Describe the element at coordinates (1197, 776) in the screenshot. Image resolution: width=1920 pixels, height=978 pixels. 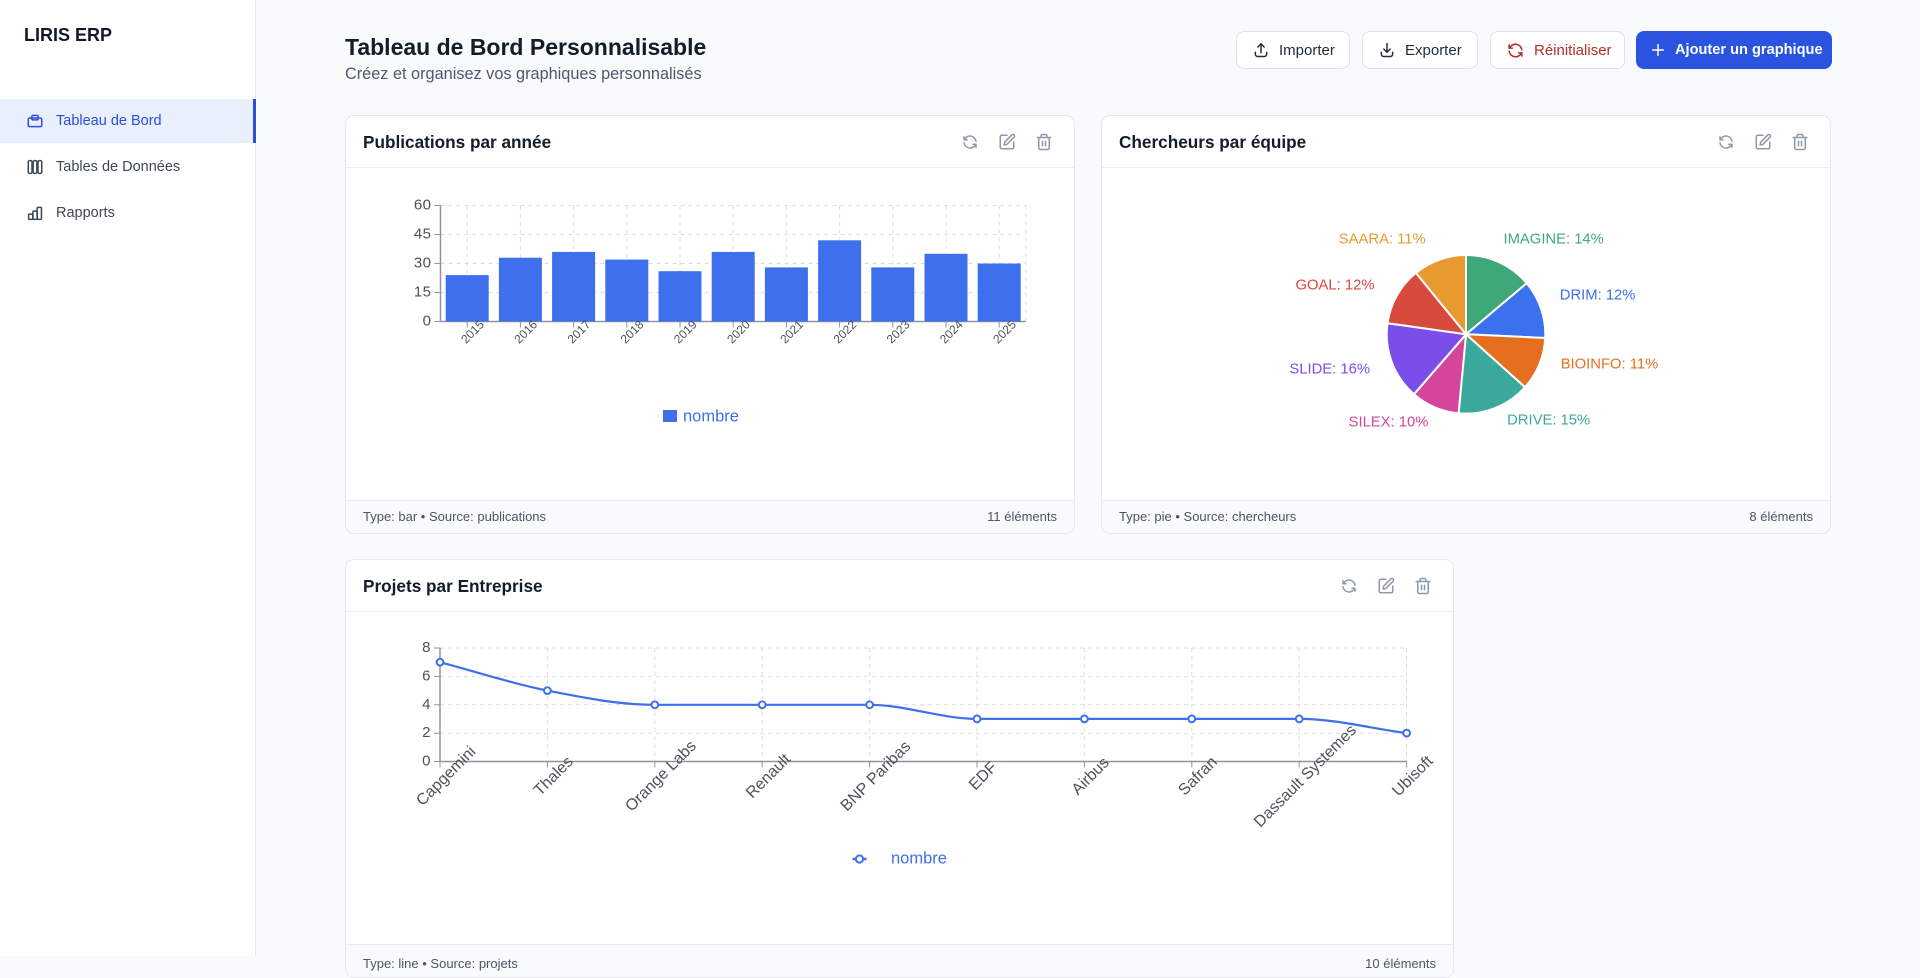
I see `svg-text: Safran` at that location.